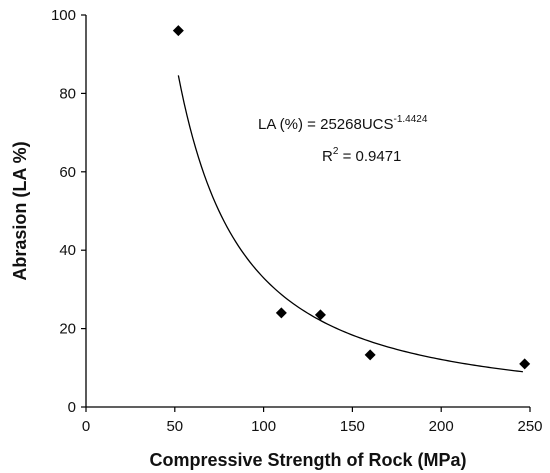 This screenshot has height=473, width=550. What do you see at coordinates (67, 93) in the screenshot?
I see `y-tick-label: 80` at bounding box center [67, 93].